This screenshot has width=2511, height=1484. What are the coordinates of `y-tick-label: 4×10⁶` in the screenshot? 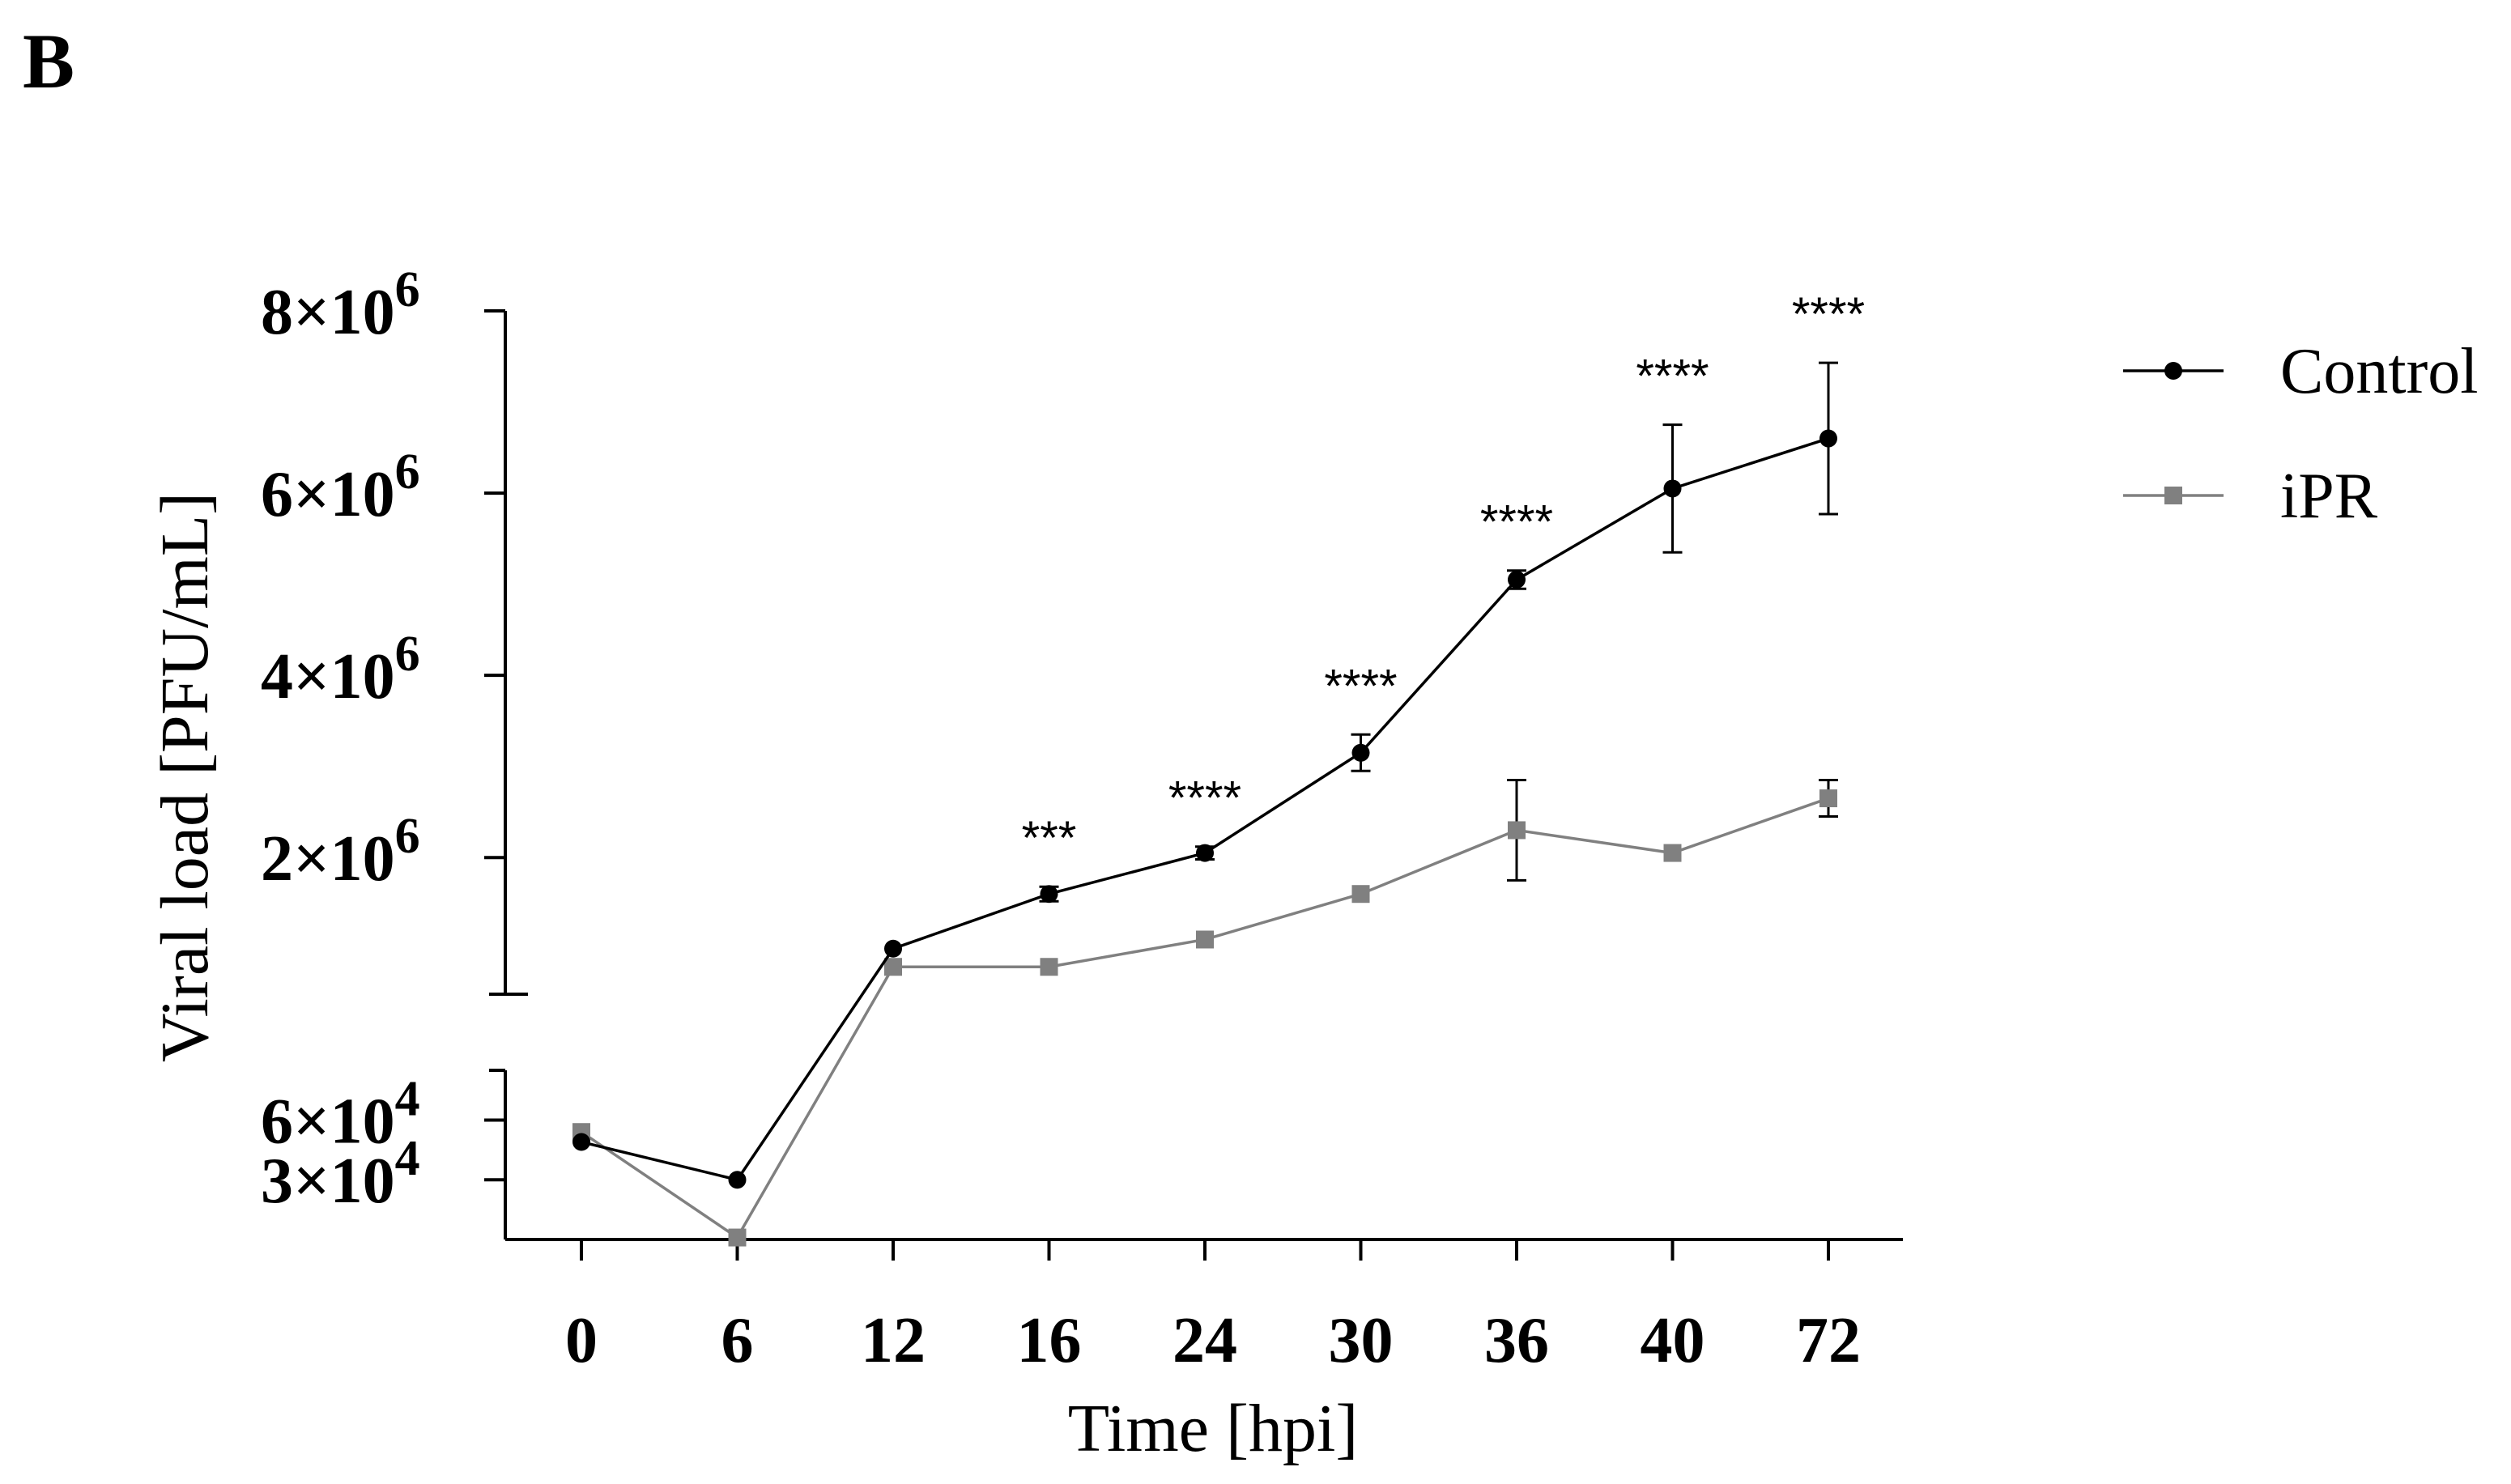 It's located at (340, 669).